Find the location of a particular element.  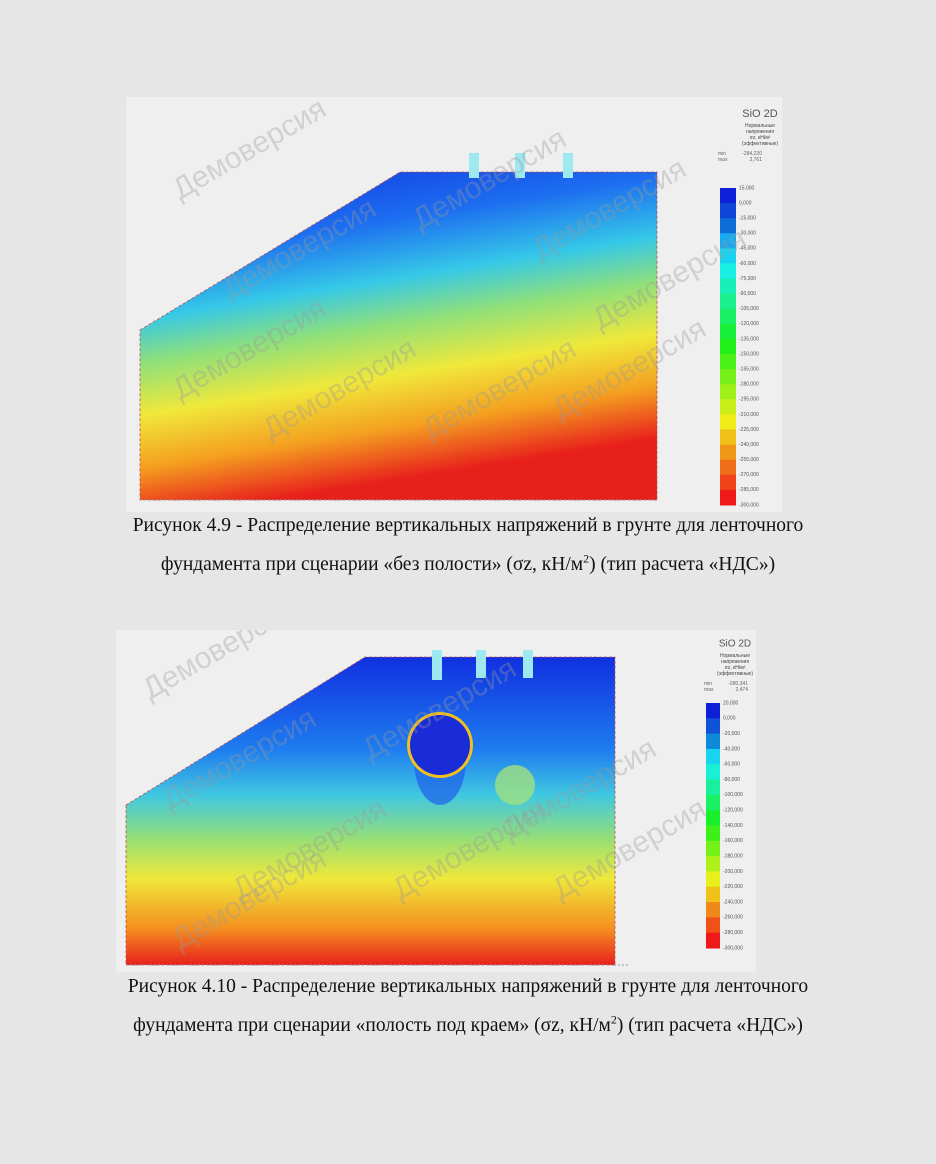

legend-tick-label: -80,000 is located at coordinates (731, 780).